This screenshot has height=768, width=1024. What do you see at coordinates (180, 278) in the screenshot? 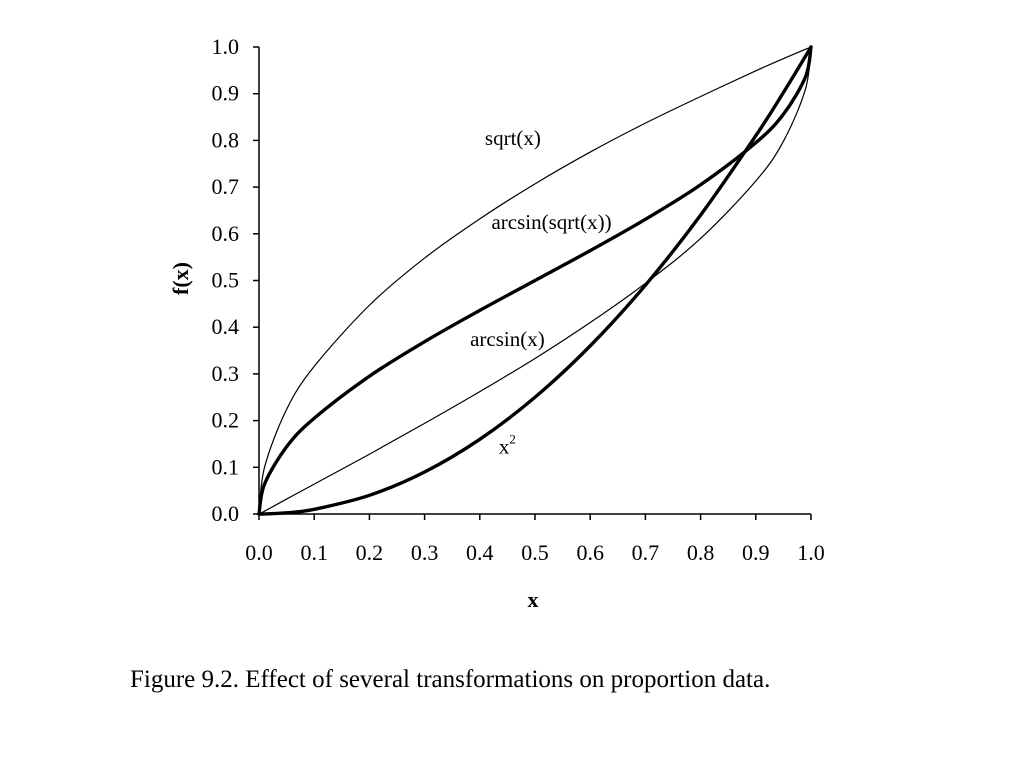
I see `y-axis-title: f(x)` at bounding box center [180, 278].